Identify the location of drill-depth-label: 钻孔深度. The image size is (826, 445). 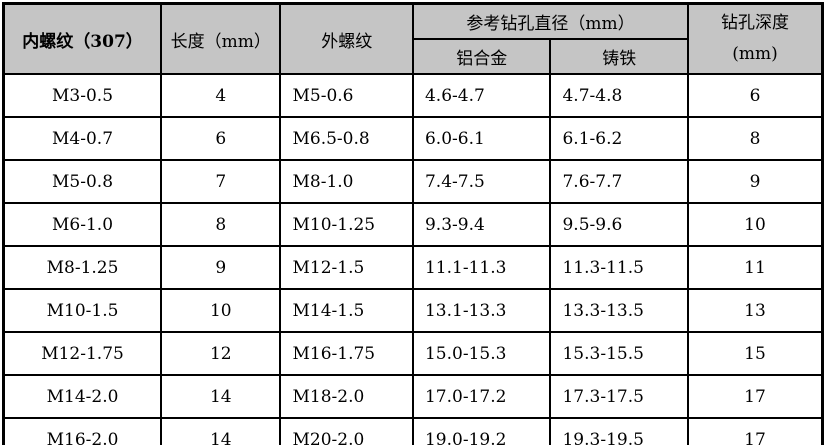
(754, 23).